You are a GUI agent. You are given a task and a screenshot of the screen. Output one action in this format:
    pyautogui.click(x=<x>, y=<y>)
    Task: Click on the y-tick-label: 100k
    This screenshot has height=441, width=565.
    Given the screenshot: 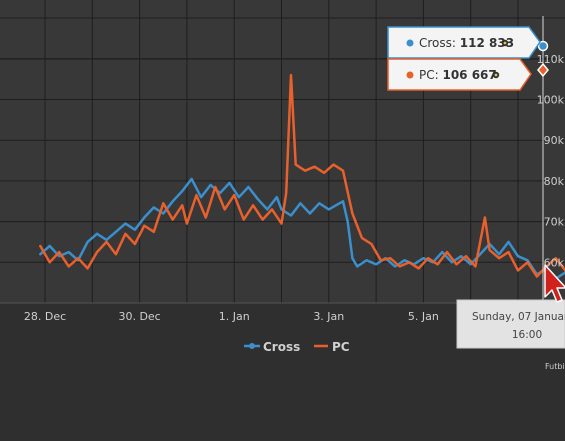 What is the action you would take?
    pyautogui.click(x=551, y=100)
    